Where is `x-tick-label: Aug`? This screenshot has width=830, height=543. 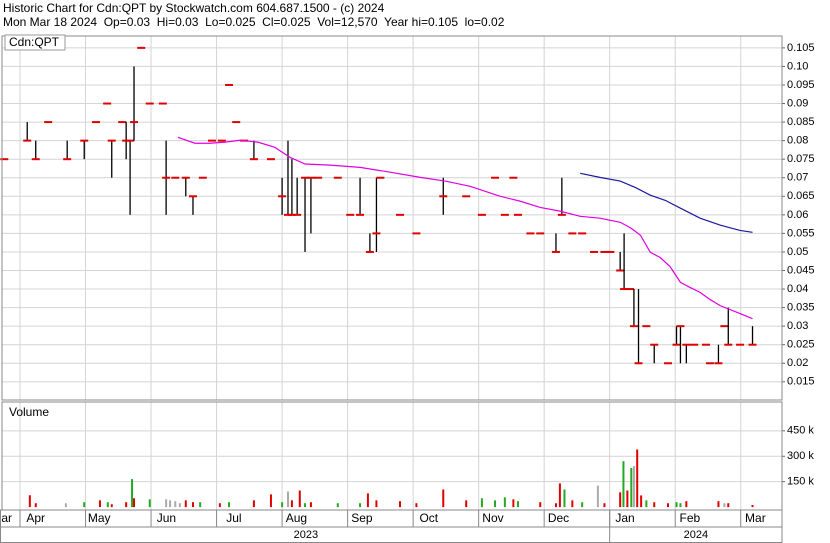
x-tick-label: Aug is located at coordinates (296, 518).